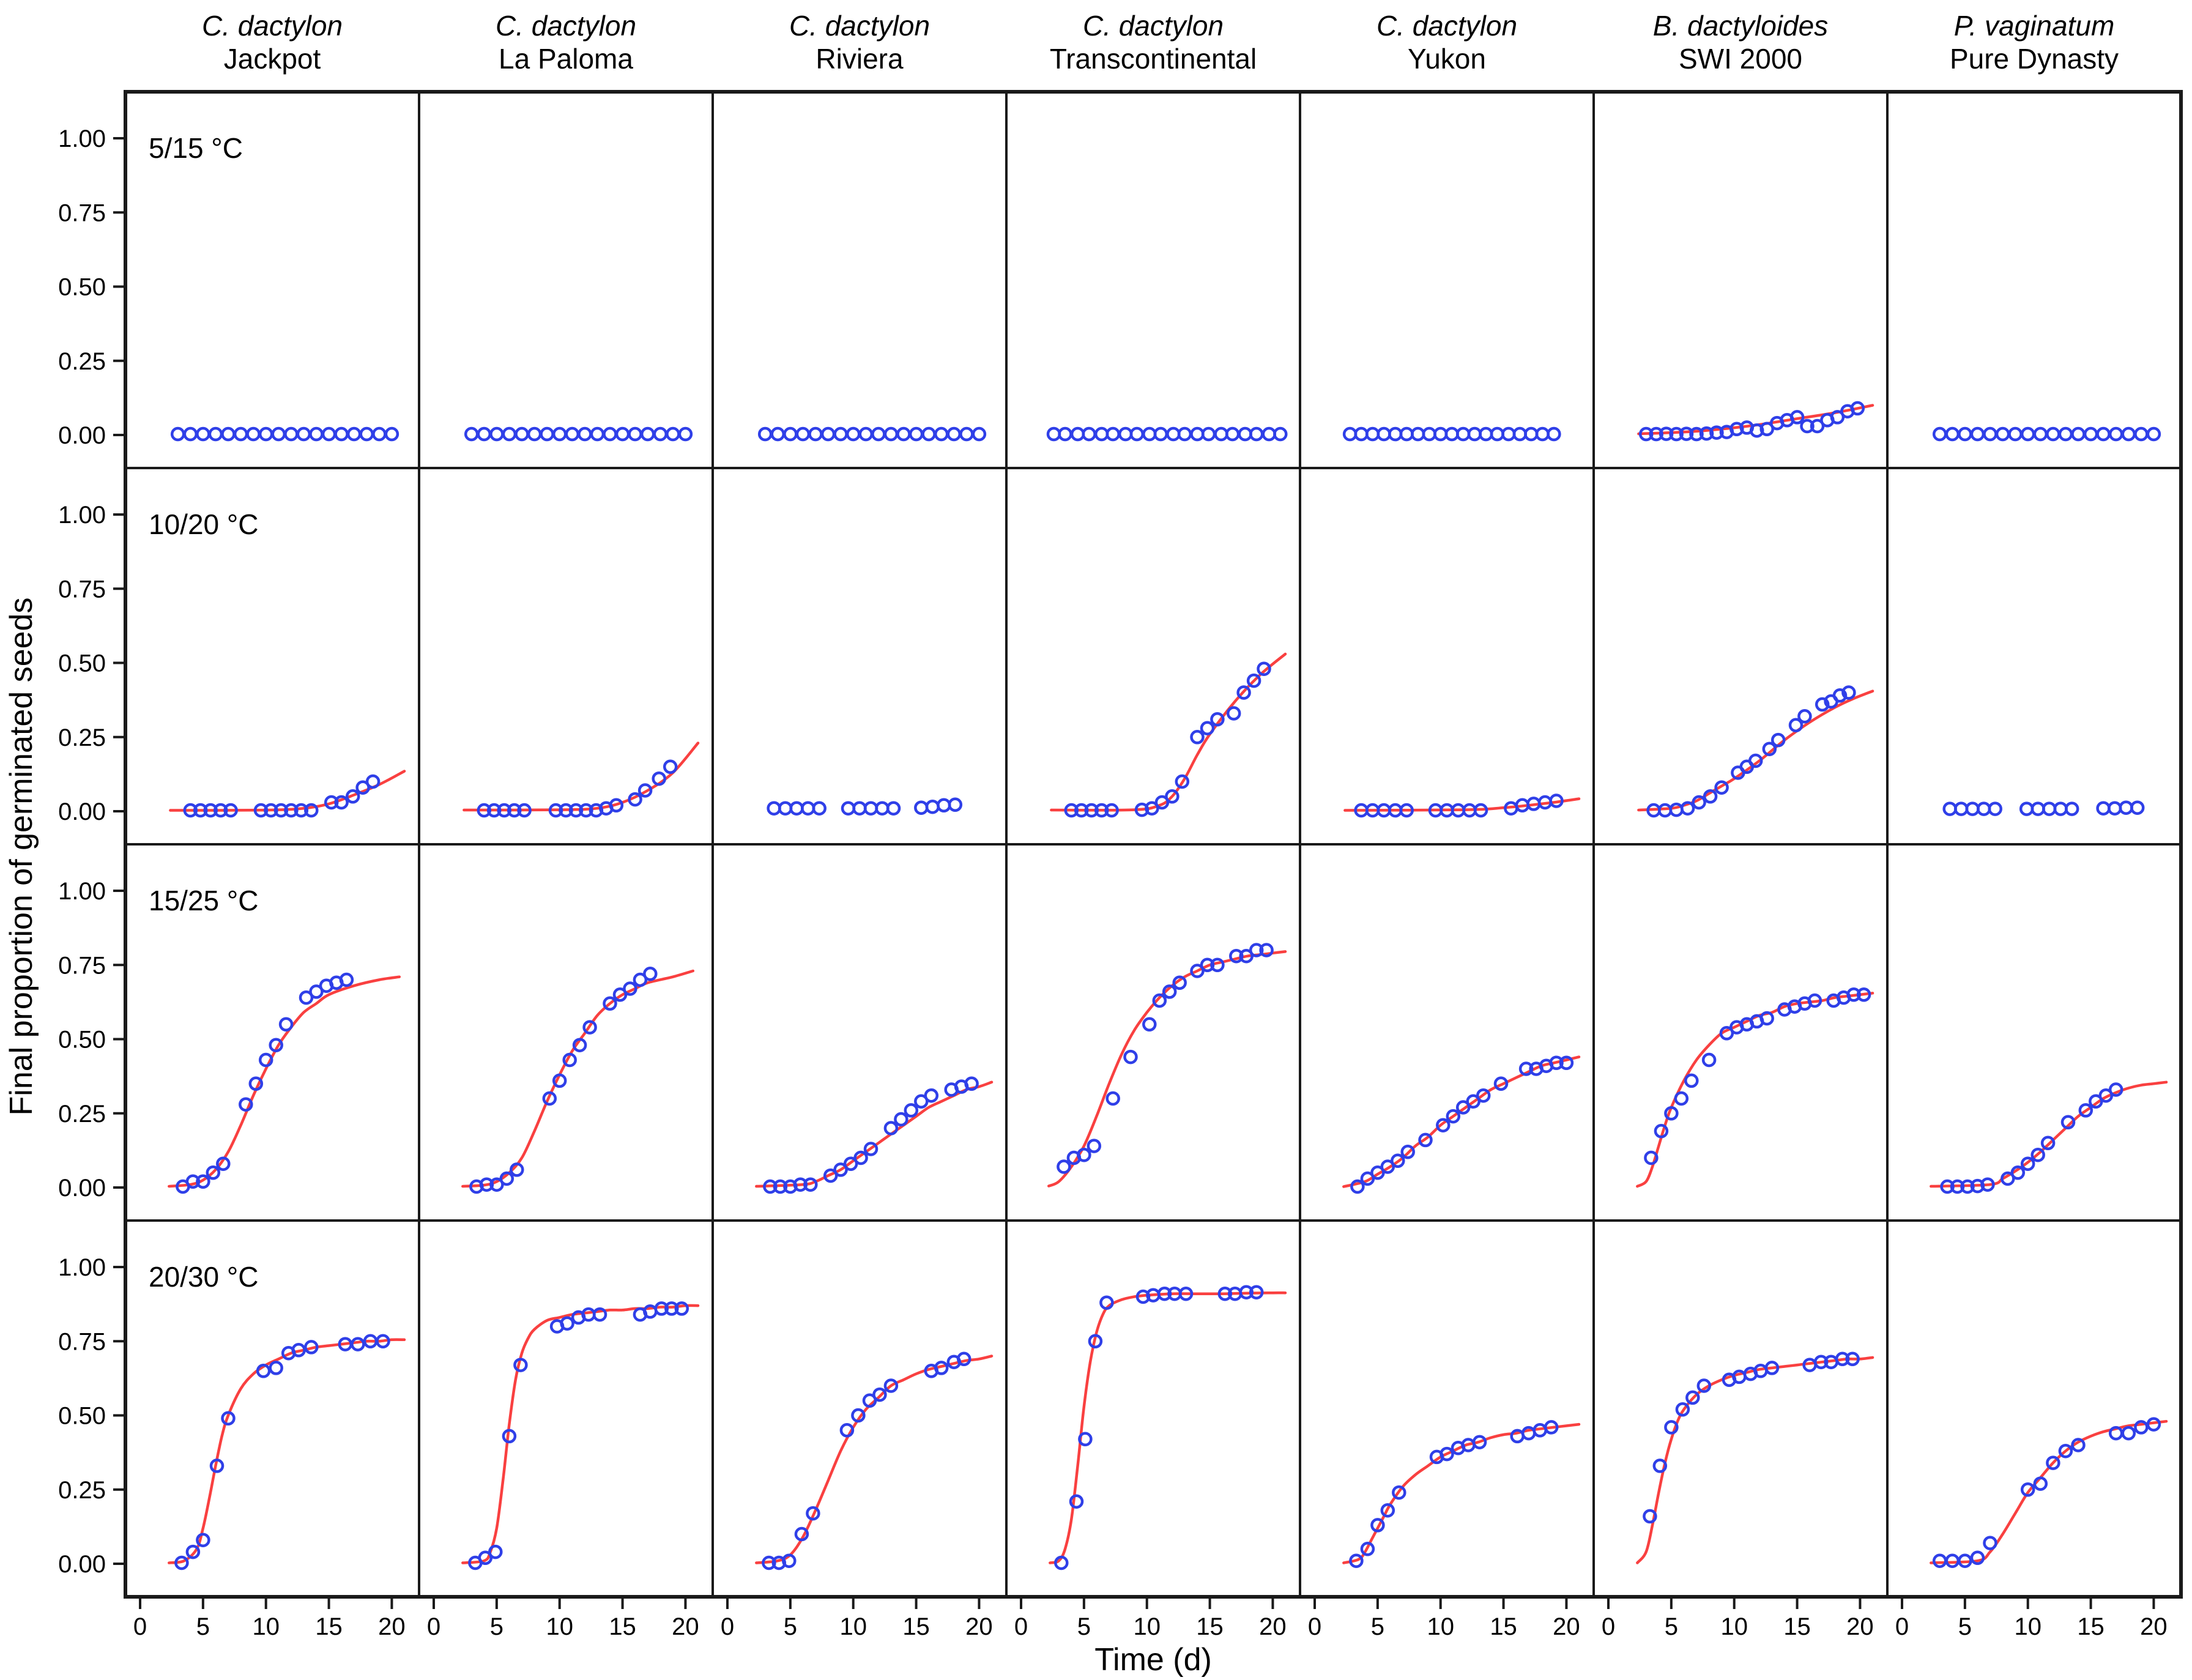 The height and width of the screenshot is (1680, 2192). Describe the element at coordinates (82, 138) in the screenshot. I see `y-tick-label: 1.00` at that location.